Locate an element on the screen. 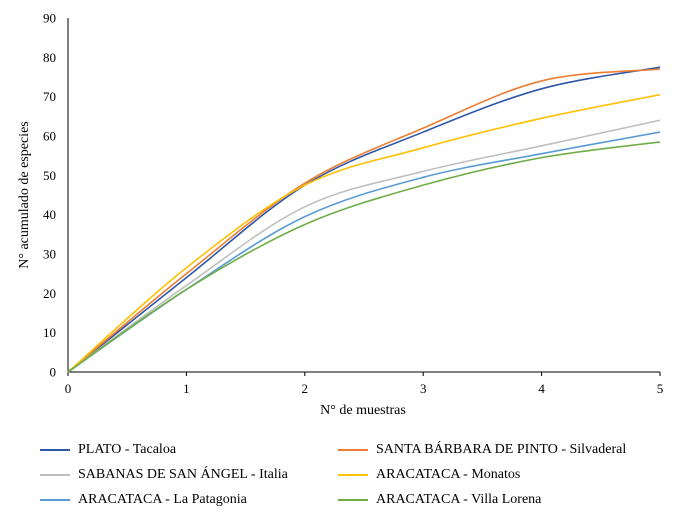  legend-item: ARACATACA - La Patagonia is located at coordinates (143, 500).